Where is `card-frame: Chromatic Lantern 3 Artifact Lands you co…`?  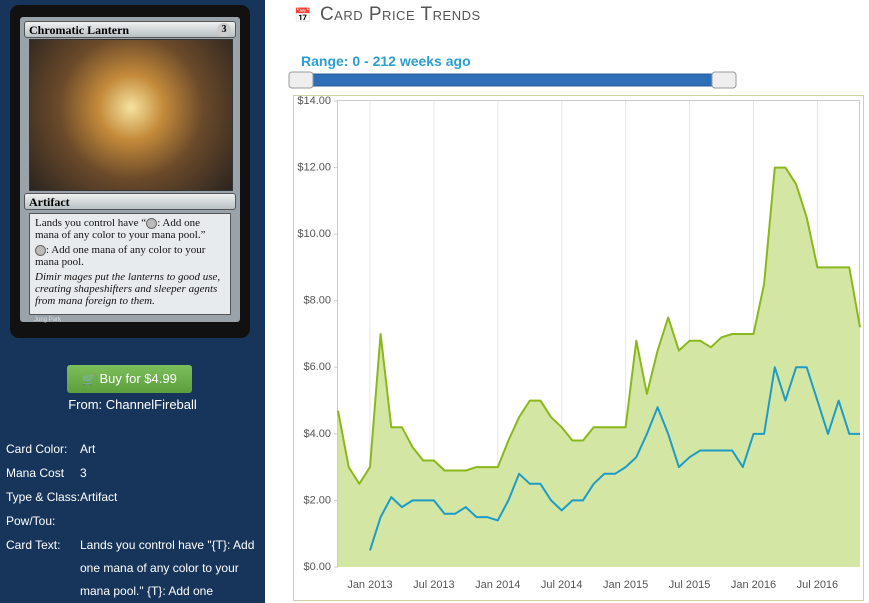 card-frame: Chromatic Lantern 3 Artifact Lands you co… is located at coordinates (130, 170).